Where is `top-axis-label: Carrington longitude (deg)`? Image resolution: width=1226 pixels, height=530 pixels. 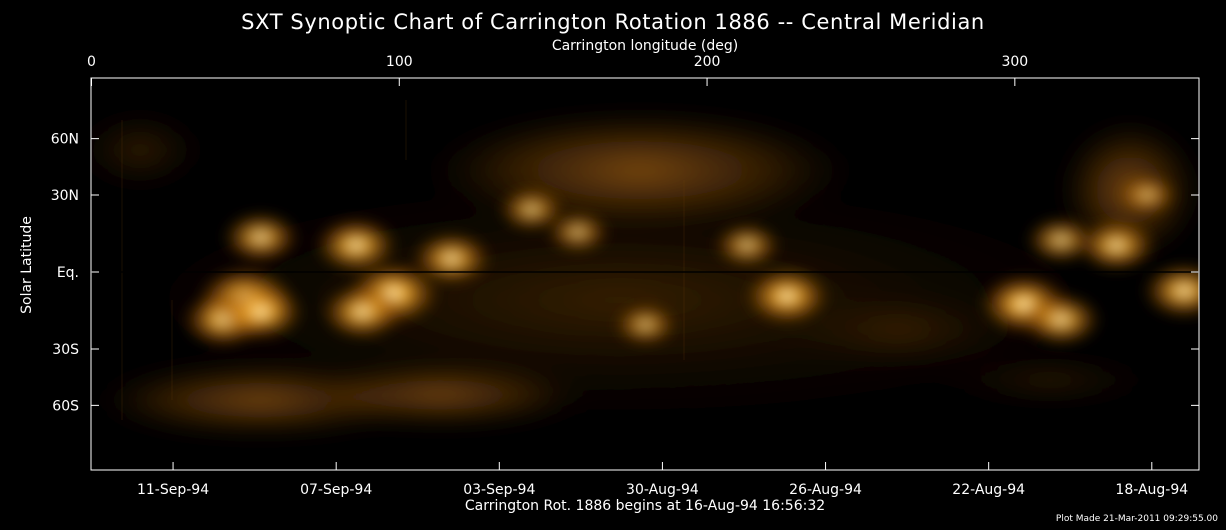
top-axis-label: Carrington longitude (deg) is located at coordinates (645, 46).